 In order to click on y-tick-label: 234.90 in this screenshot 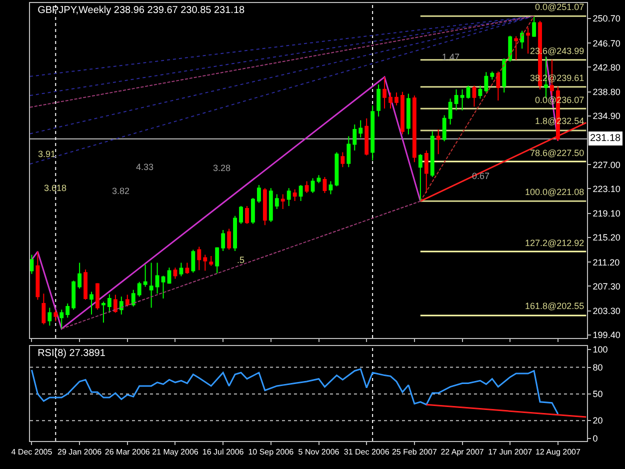, I will do `click(606, 116)`.